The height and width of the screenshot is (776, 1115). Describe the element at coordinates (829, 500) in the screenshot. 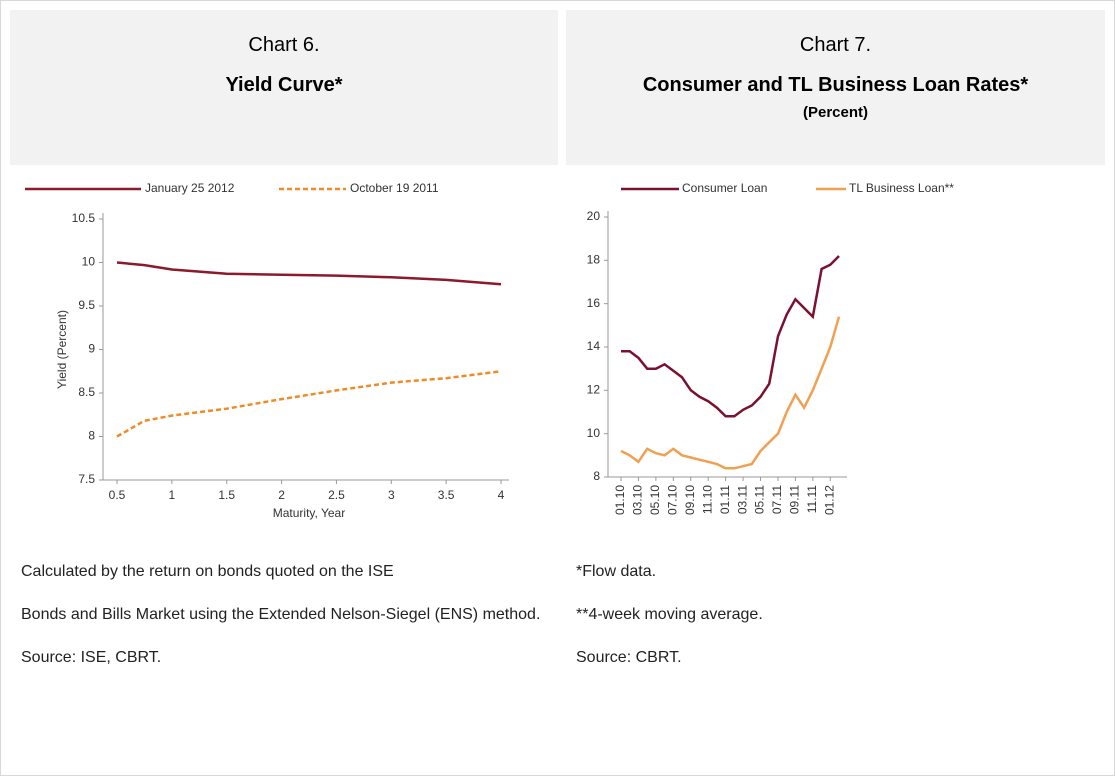

I see `x-tick-label: 01.12` at that location.